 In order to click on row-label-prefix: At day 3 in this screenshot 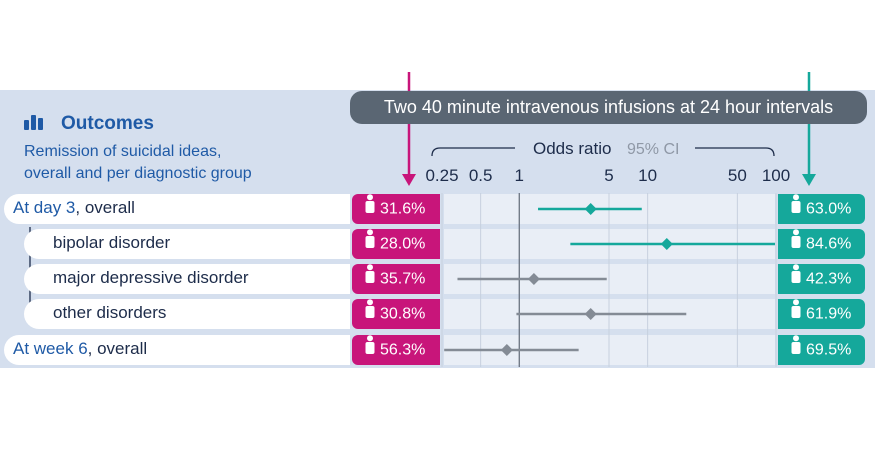, I will do `click(44, 207)`.